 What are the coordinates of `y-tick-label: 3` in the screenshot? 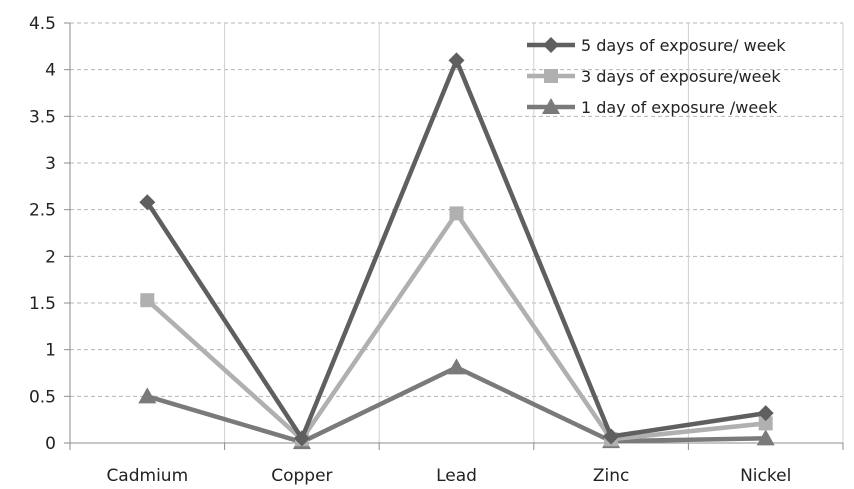 It's located at (50, 164).